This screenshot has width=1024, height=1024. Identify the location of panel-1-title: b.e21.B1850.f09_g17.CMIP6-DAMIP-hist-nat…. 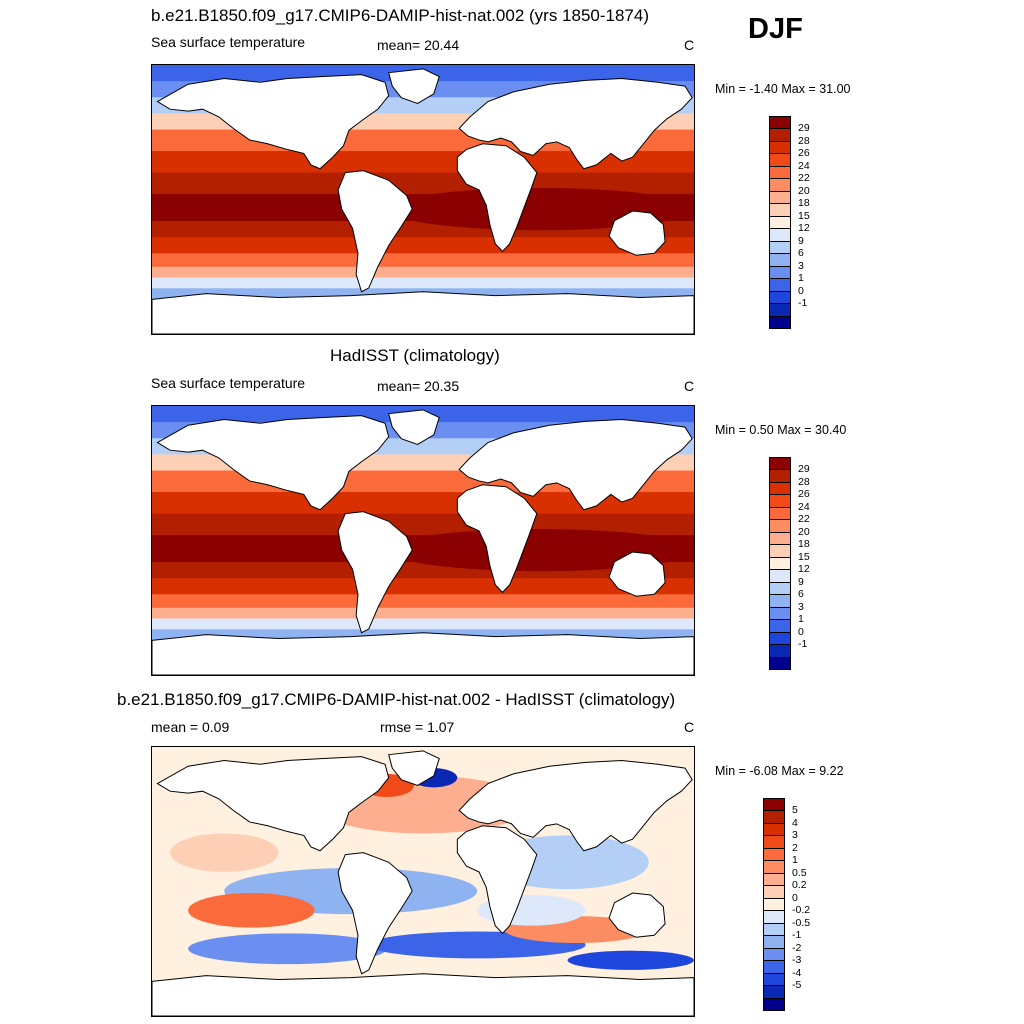
(400, 15).